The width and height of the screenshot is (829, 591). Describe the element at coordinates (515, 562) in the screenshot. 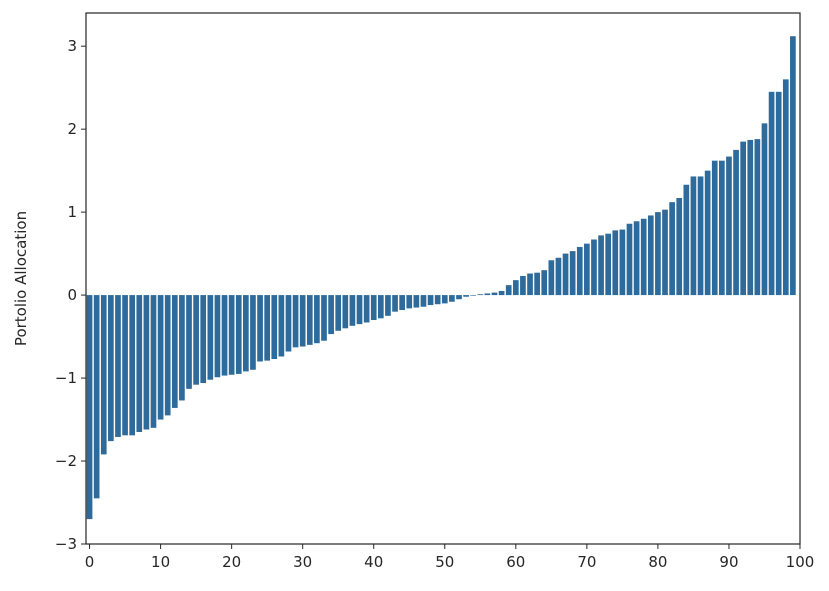

I see `x-tick-label: 60` at that location.